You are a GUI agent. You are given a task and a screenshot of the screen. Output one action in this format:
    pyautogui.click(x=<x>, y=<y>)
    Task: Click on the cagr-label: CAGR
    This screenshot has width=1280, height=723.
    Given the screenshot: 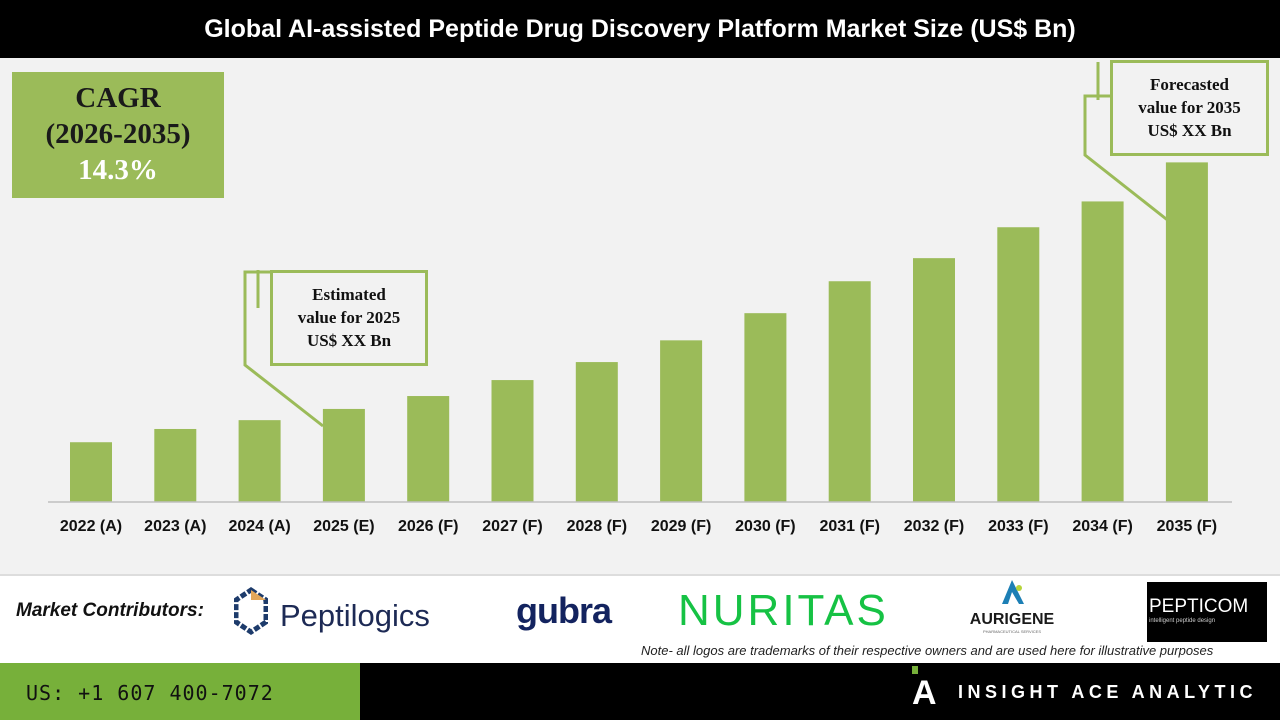 What is the action you would take?
    pyautogui.click(x=118, y=98)
    